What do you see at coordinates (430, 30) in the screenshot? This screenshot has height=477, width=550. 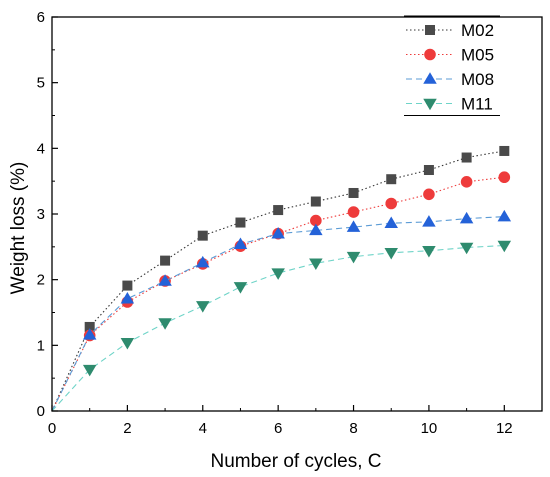 I see `legend-marker-m02` at bounding box center [430, 30].